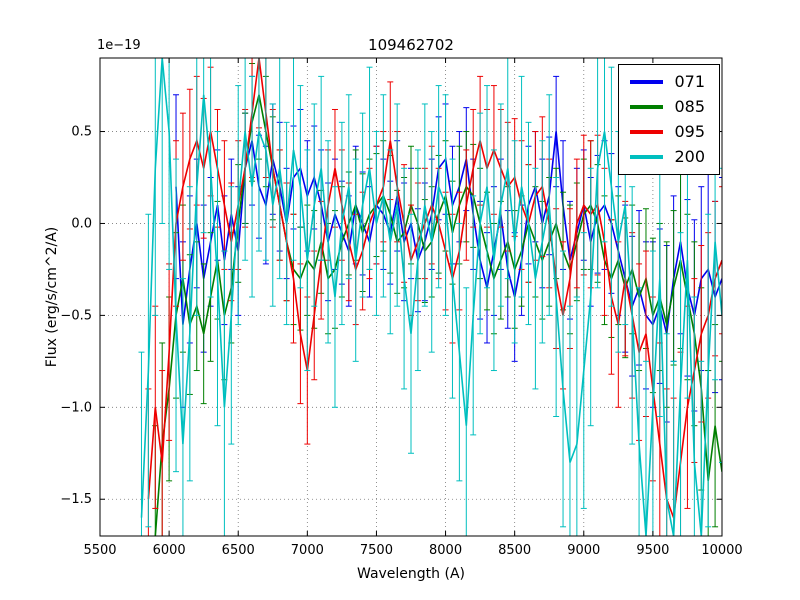 The height and width of the screenshot is (600, 800). What do you see at coordinates (583, 550) in the screenshot?
I see `x-tick-label: 9000` at bounding box center [583, 550].